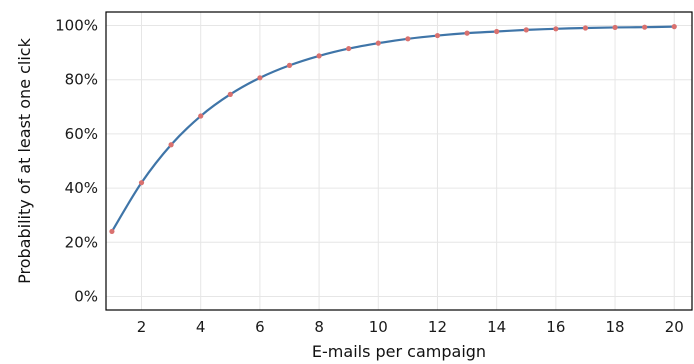 This screenshot has height=364, width=694. Describe the element at coordinates (76, 26) in the screenshot. I see `y-tick-label: 100%` at that location.